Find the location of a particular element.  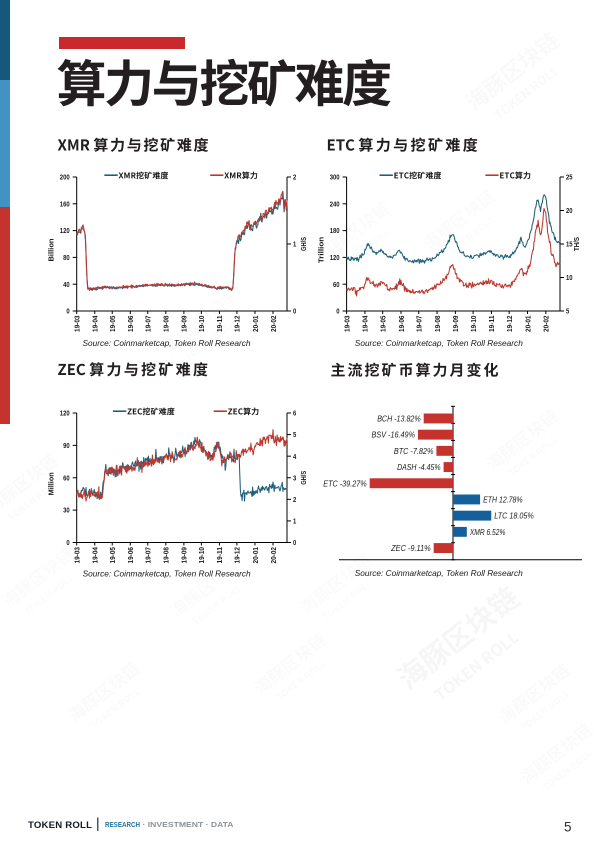

svg-text: Trillion is located at coordinates (321, 250).